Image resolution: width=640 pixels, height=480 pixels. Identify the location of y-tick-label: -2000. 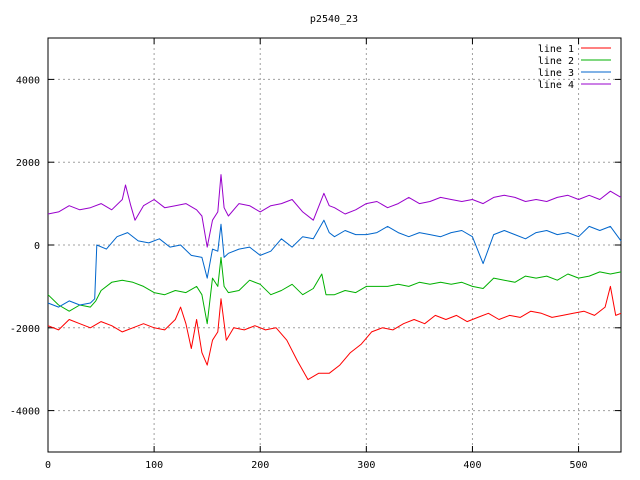
(25, 329).